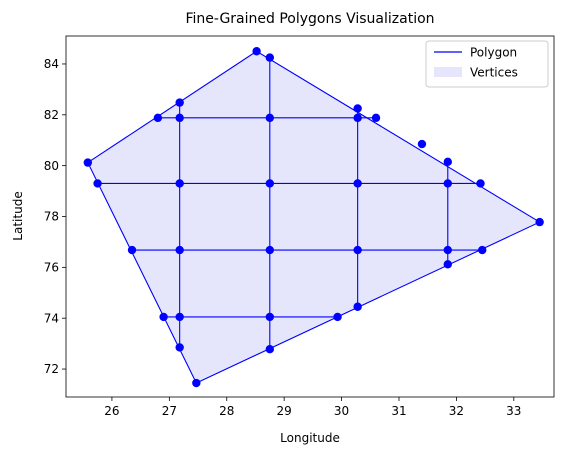 This screenshot has height=455, width=562. Describe the element at coordinates (51, 166) in the screenshot. I see `y-tick-label: 80` at that location.